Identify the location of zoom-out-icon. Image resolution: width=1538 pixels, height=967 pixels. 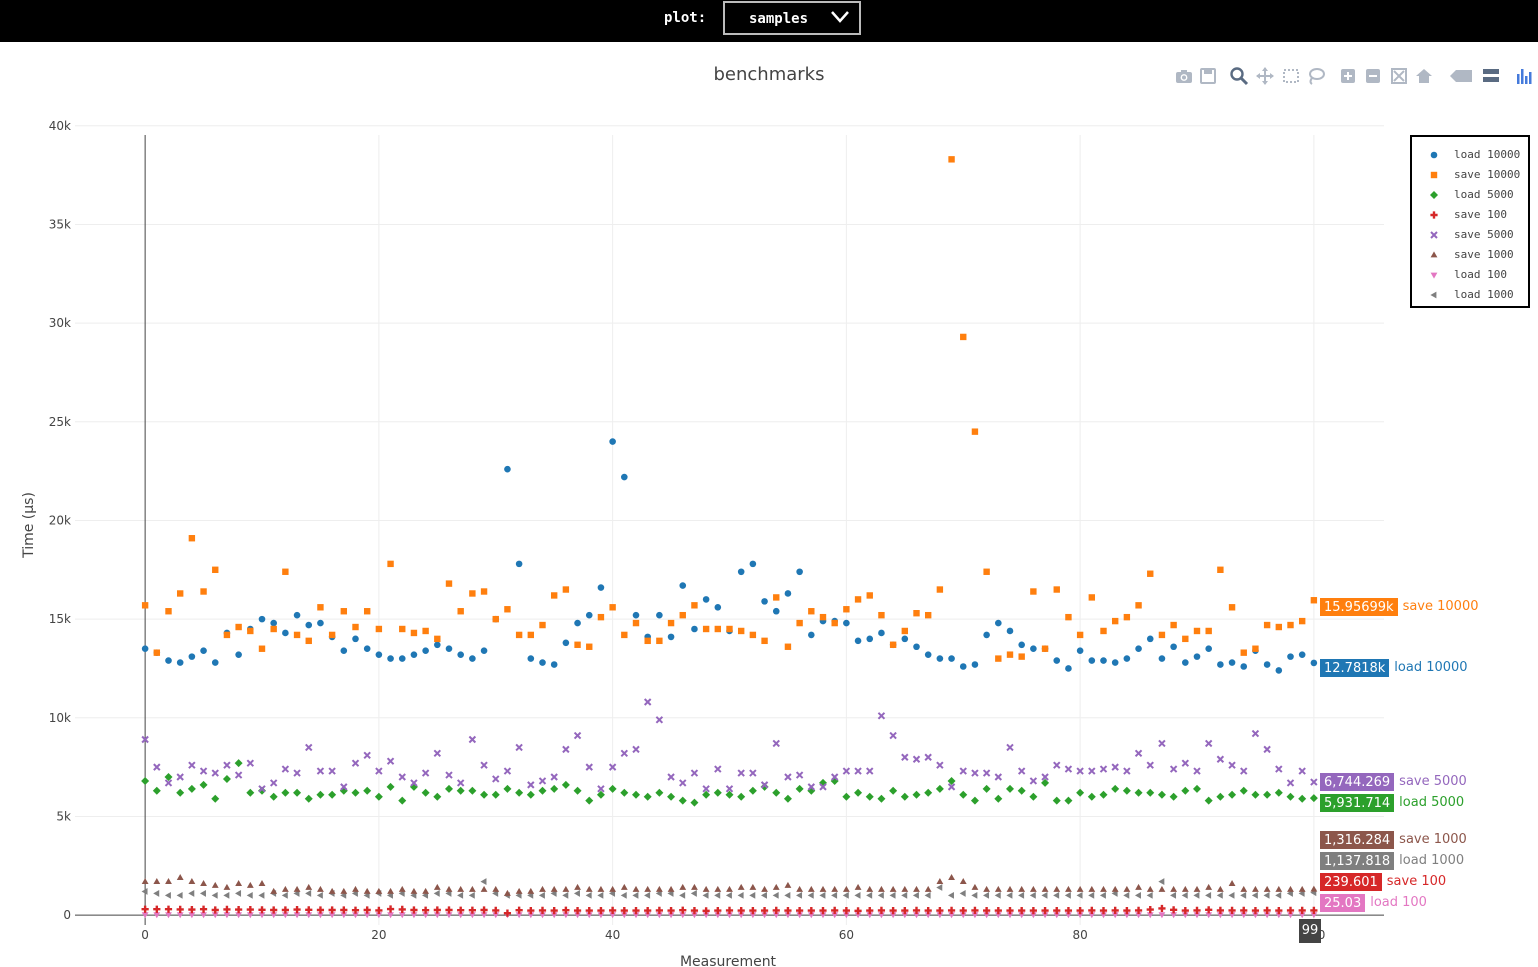
(1373, 76).